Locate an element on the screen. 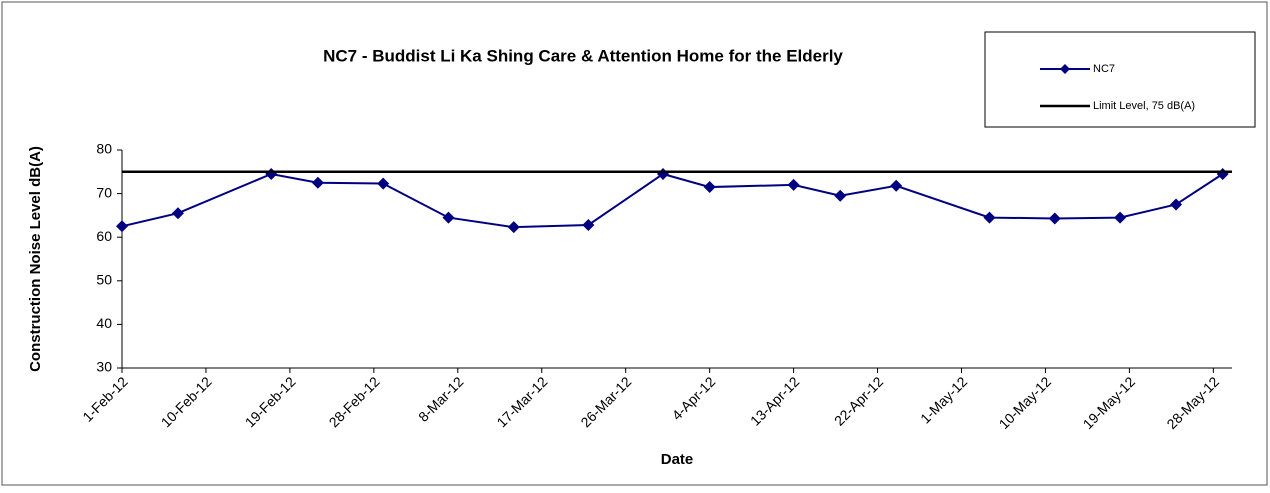 The image size is (1270, 493). legend-label: Limit Level, 75 dB(A) is located at coordinates (1144, 106).